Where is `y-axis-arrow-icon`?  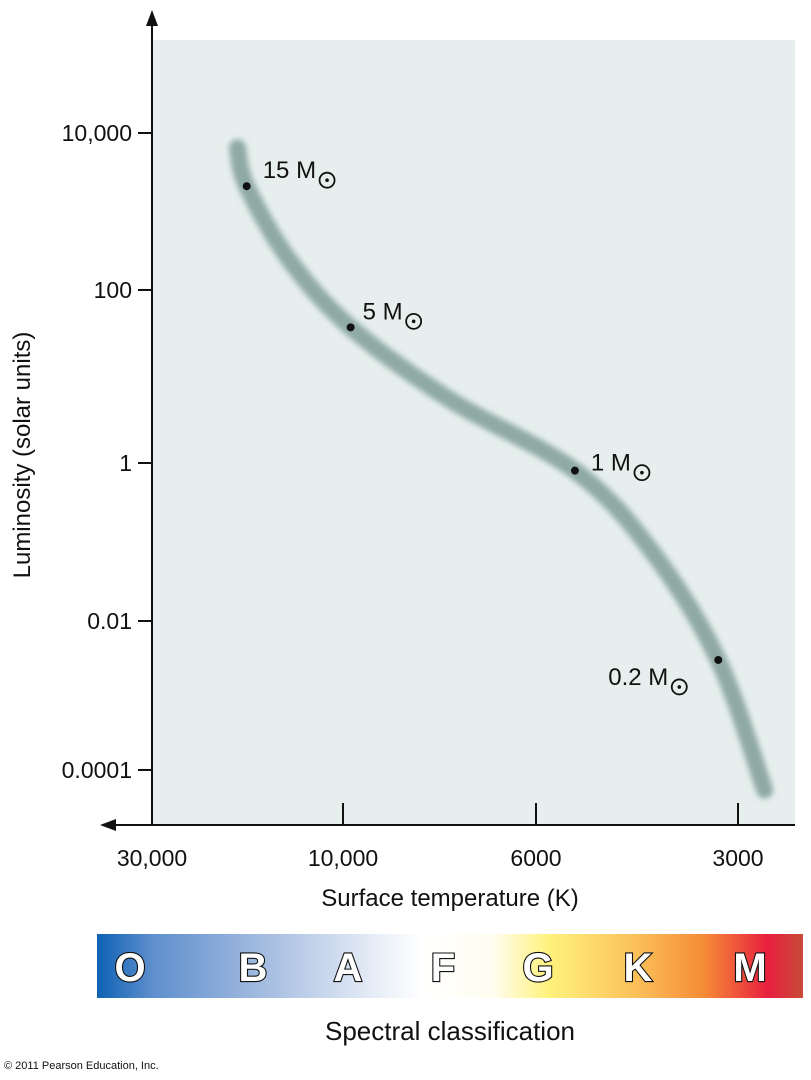
y-axis-arrow-icon is located at coordinates (152, 18).